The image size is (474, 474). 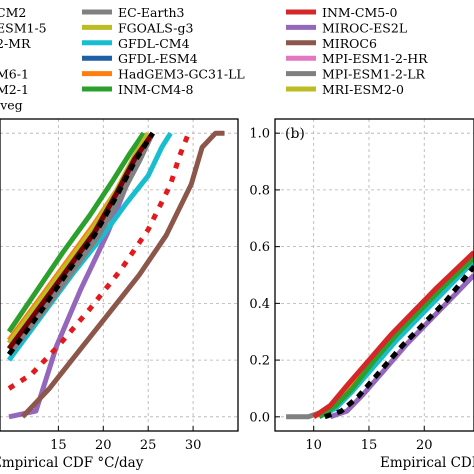 I want to click on legend-label: MPI-ESM1-2-LR, so click(x=374, y=74).